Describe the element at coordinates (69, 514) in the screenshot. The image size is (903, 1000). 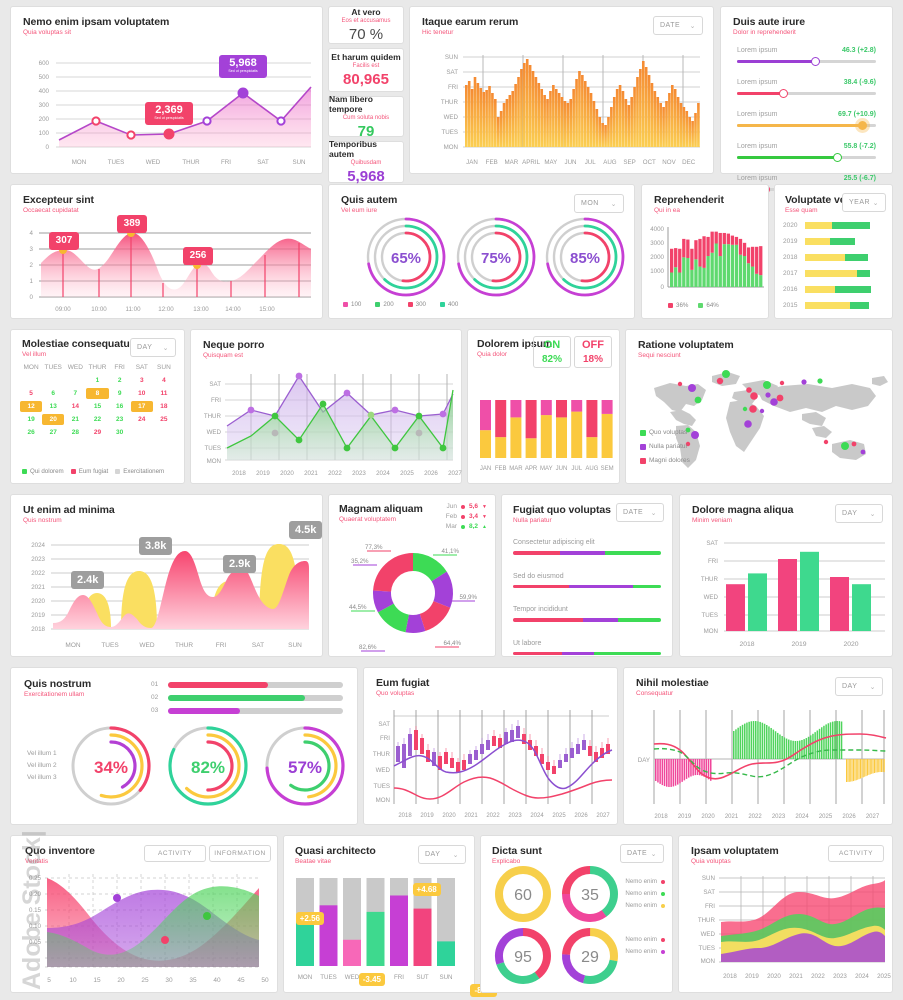
I see `card-header: Ut enim ad minima Quis nostrum` at that location.